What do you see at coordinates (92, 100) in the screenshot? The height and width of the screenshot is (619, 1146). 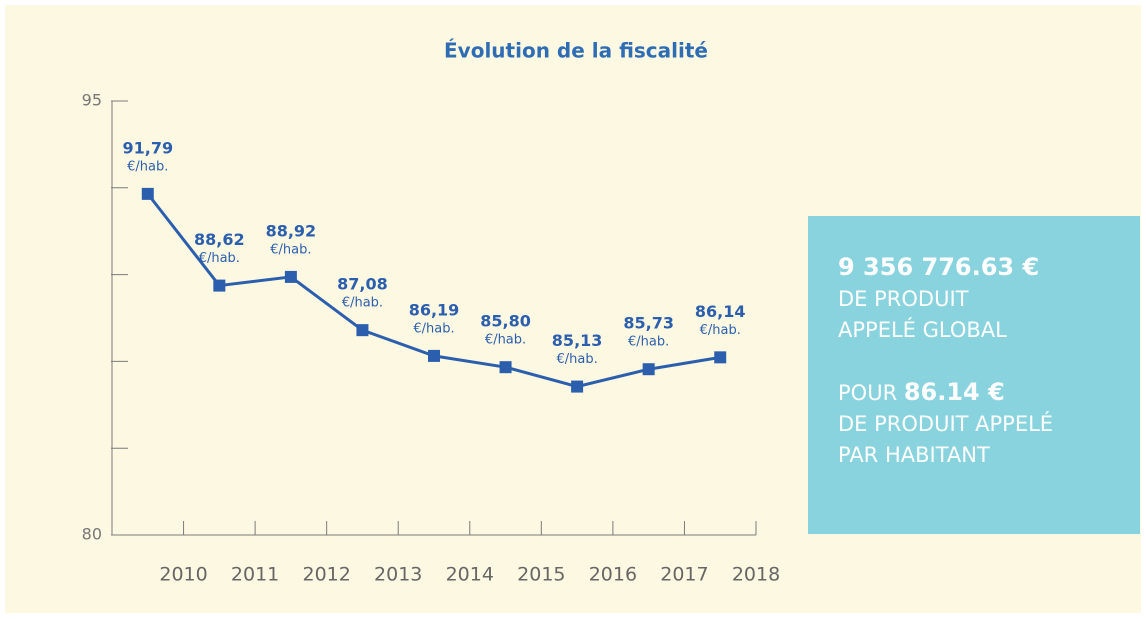 I see `y-tick-label: 95` at bounding box center [92, 100].